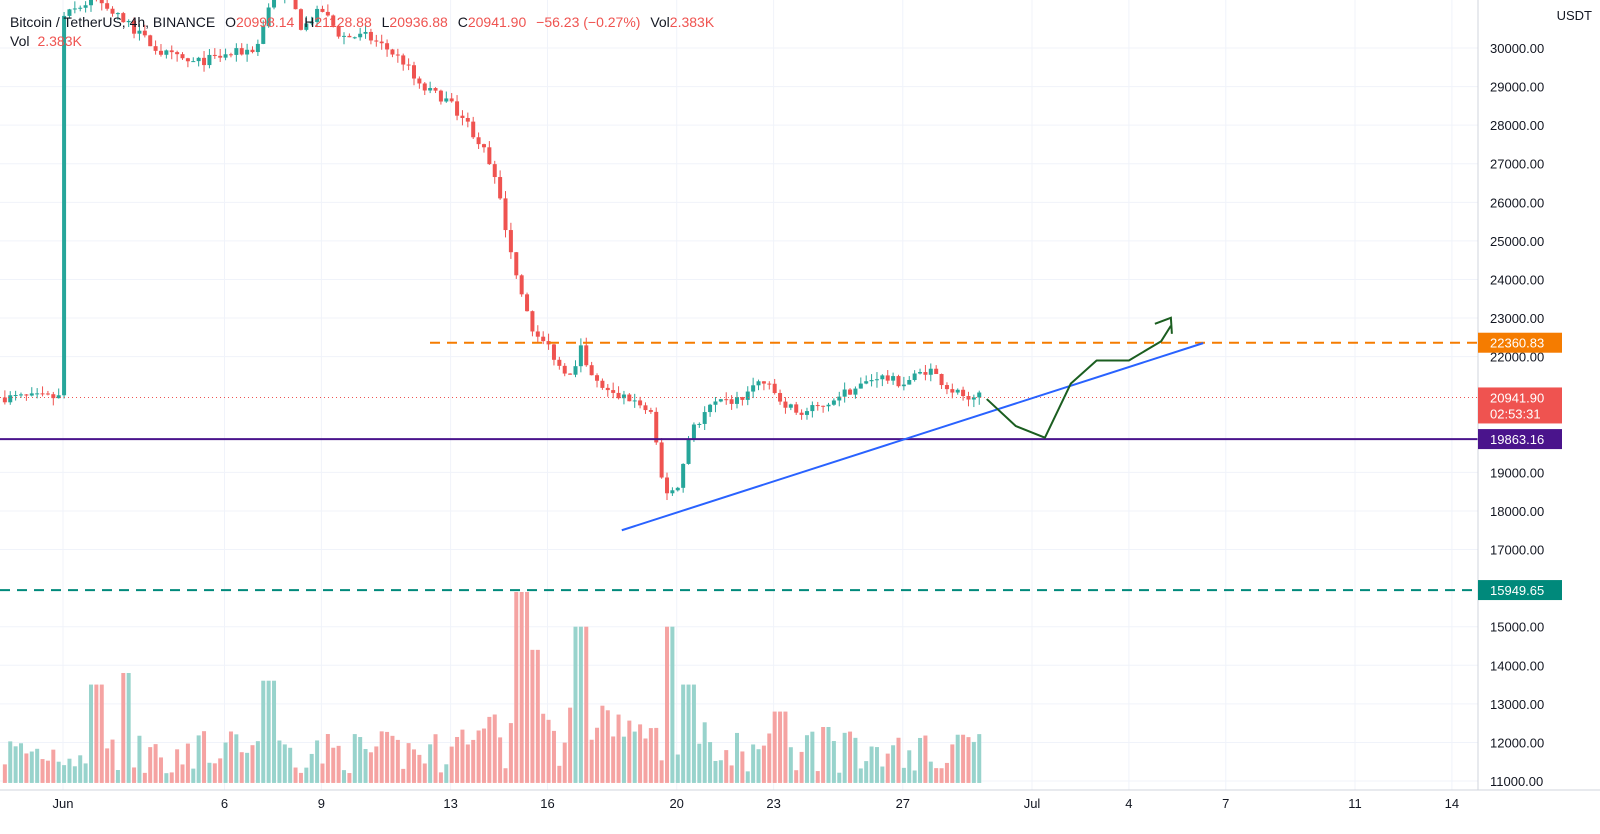 The image size is (1600, 834). Describe the element at coordinates (113, 22) in the screenshot. I see `symbol-label: Bitcoin / TetherUS, 4h, BINANCE` at that location.